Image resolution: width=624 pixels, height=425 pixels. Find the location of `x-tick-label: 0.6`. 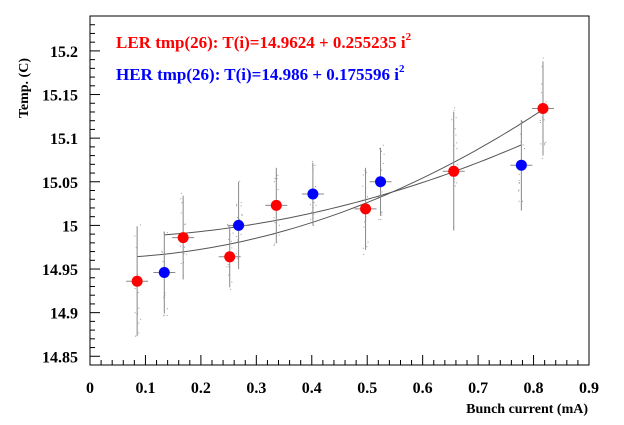

x-tick-label: 0.6 is located at coordinates (423, 388).